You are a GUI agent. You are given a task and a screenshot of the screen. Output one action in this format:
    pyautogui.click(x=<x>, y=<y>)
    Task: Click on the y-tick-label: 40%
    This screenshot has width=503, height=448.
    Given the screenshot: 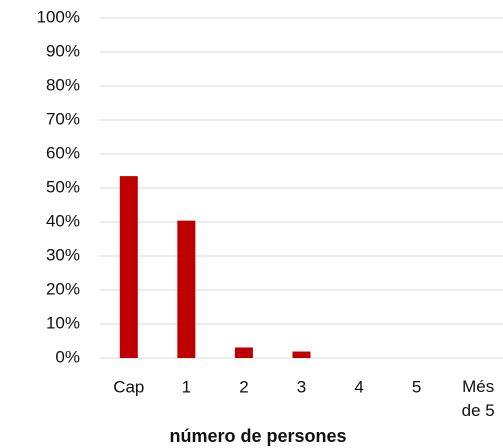 What is the action you would take?
    pyautogui.click(x=63, y=220)
    